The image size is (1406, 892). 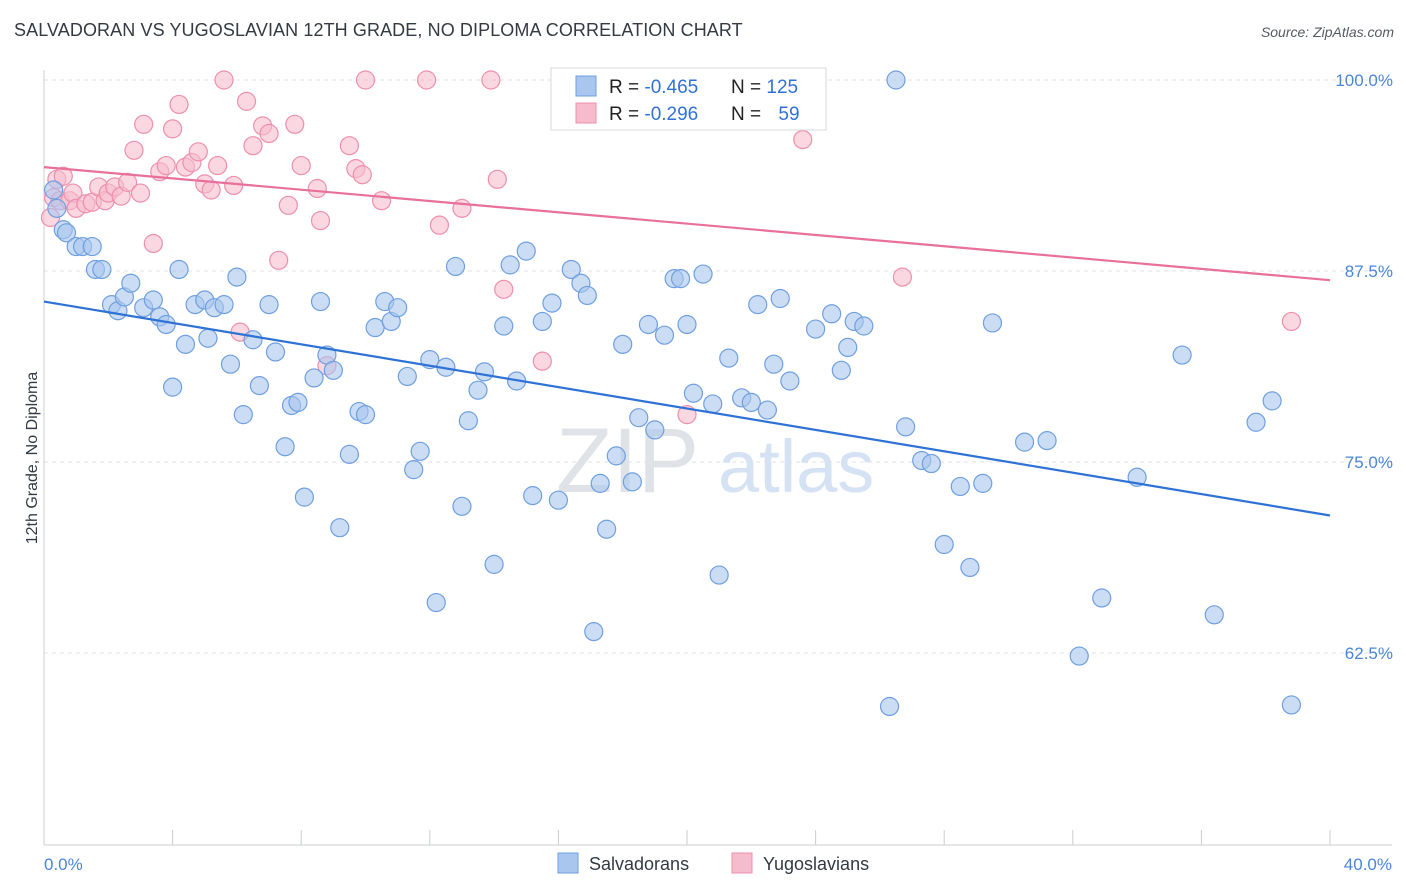 I want to click on yugoslavians-trend-line, so click(x=687, y=224).